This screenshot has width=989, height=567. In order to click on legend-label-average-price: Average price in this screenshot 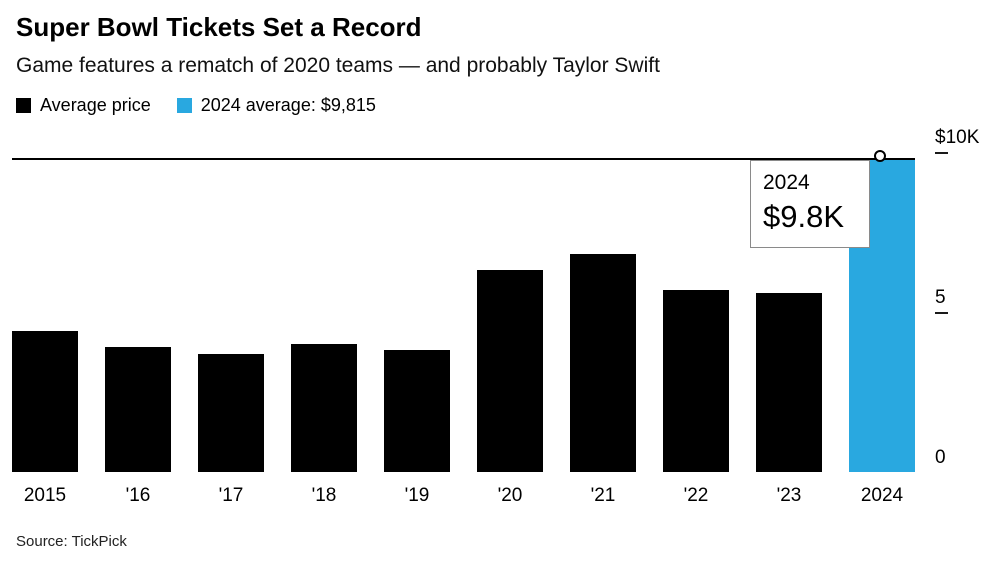, I will do `click(95, 104)`.